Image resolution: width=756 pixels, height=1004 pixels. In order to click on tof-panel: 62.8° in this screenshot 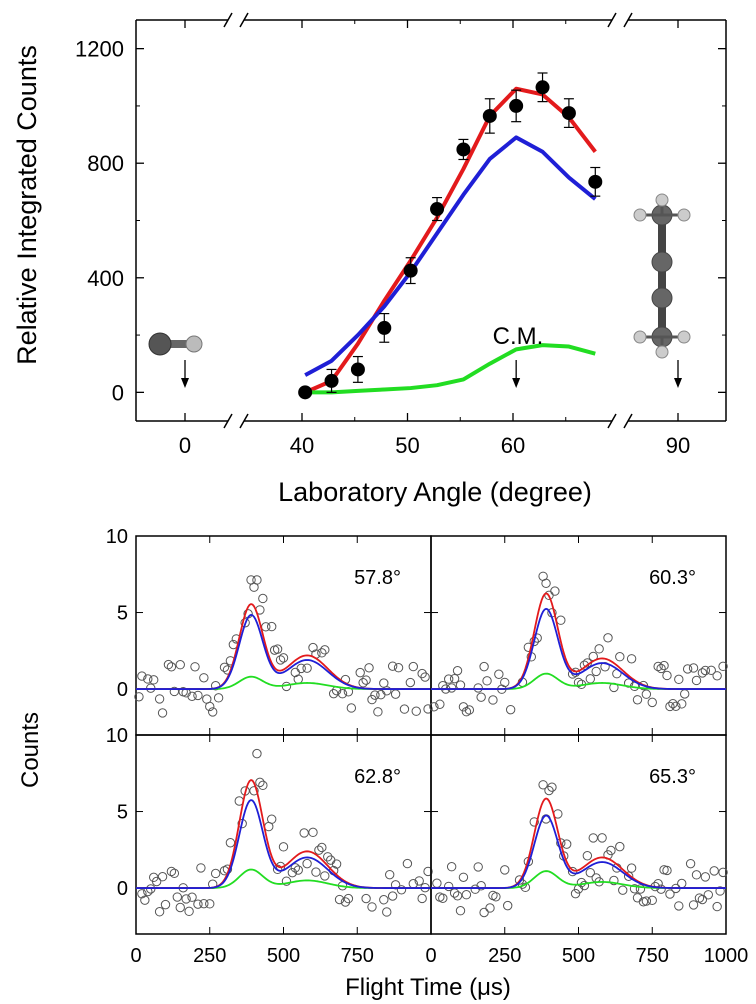, I will do `click(284, 834)`.